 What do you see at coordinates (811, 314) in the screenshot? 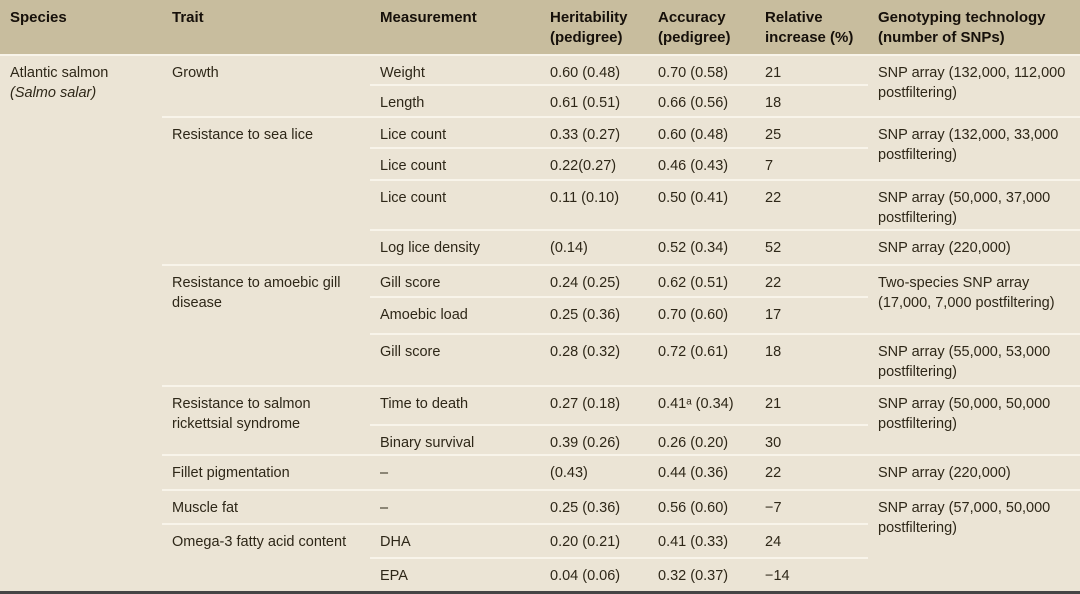
I see `cell-relative-increase: 17` at bounding box center [811, 314].